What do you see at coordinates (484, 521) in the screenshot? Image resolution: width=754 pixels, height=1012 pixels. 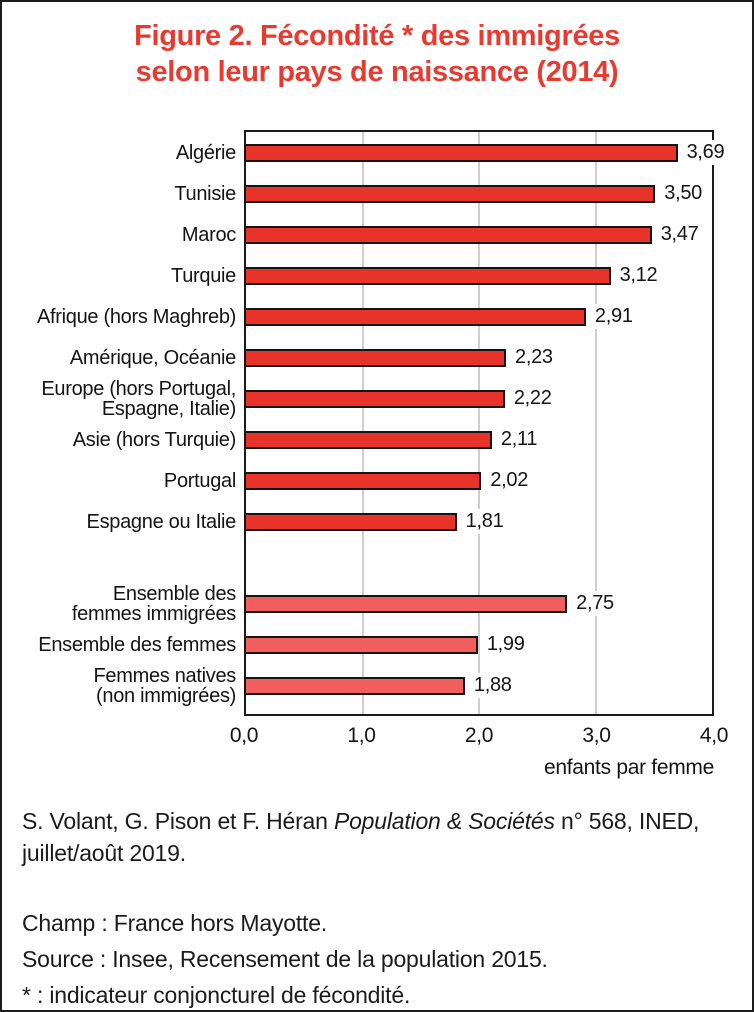 I see `bar-value-label: 1,81` at bounding box center [484, 521].